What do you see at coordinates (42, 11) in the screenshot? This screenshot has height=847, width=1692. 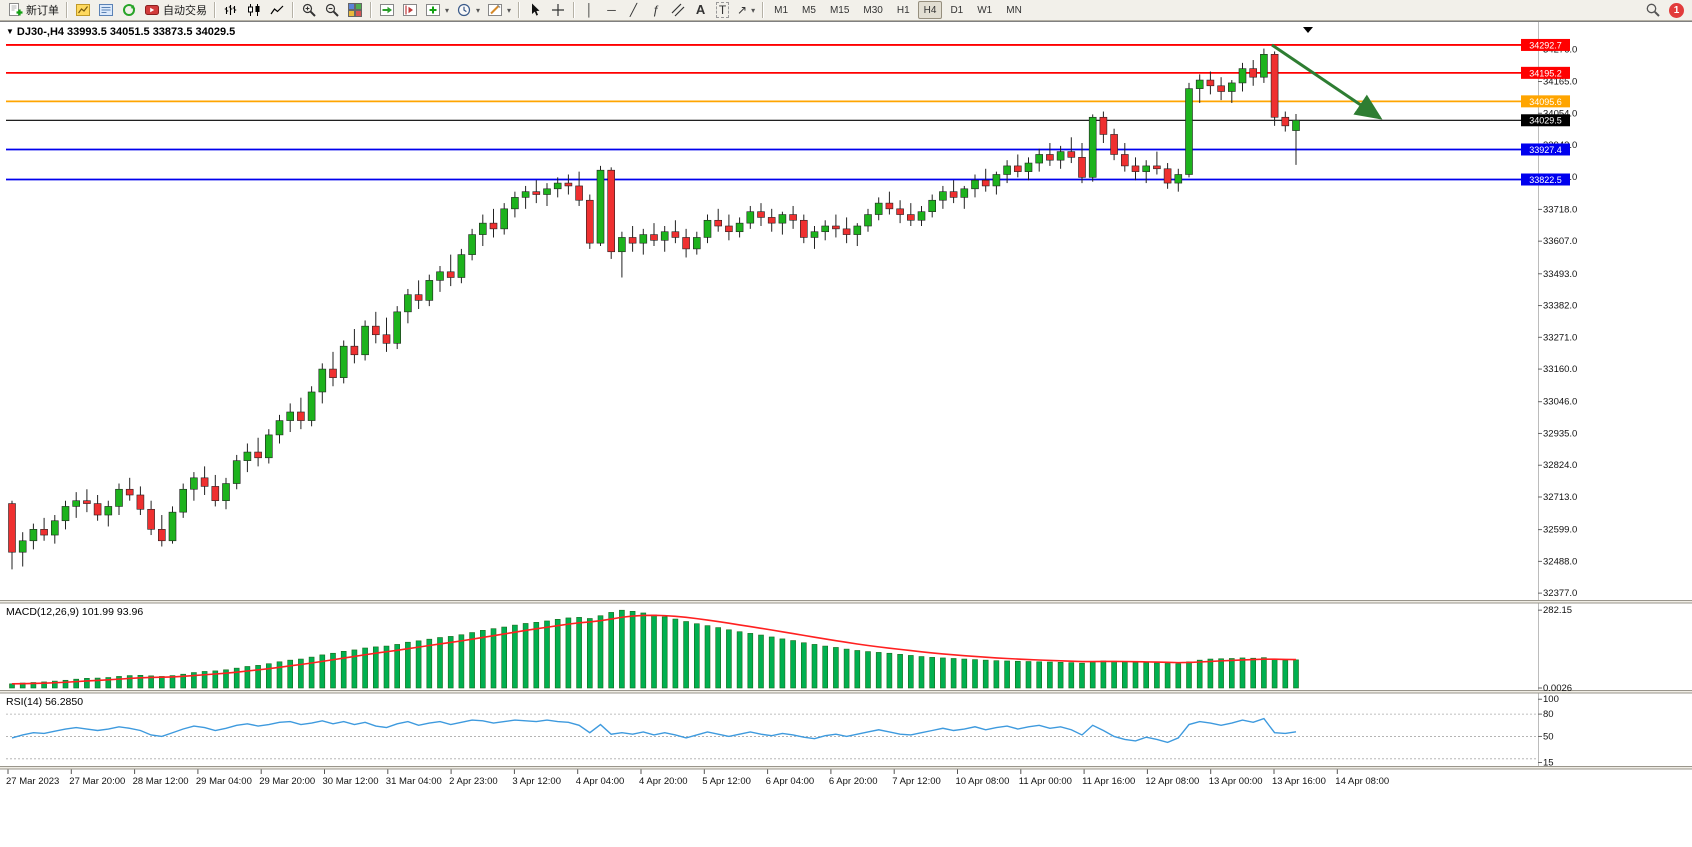 I see `new-order-label: 新订单` at bounding box center [42, 11].